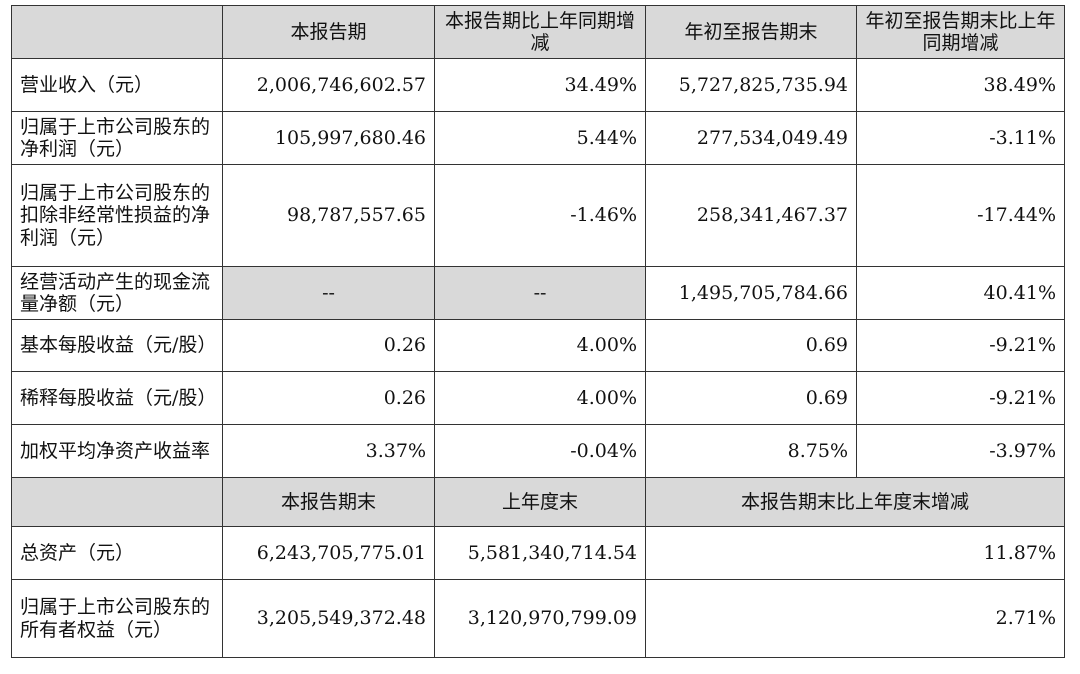 This screenshot has width=1080, height=674. What do you see at coordinates (328, 85) in the screenshot?
I see `value-cell: 2,006,746,602.57` at bounding box center [328, 85].